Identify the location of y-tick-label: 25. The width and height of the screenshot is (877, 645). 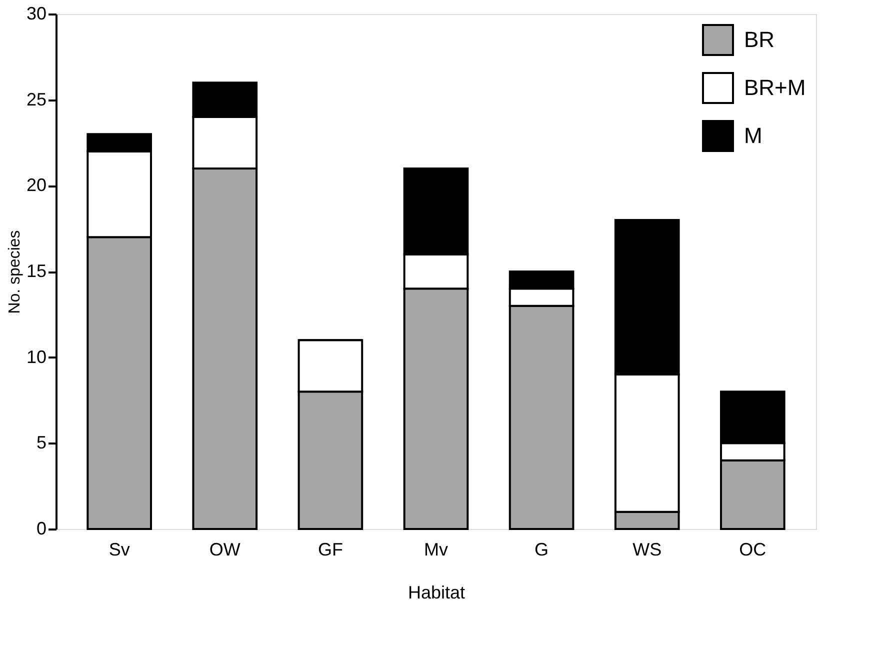
(36, 99).